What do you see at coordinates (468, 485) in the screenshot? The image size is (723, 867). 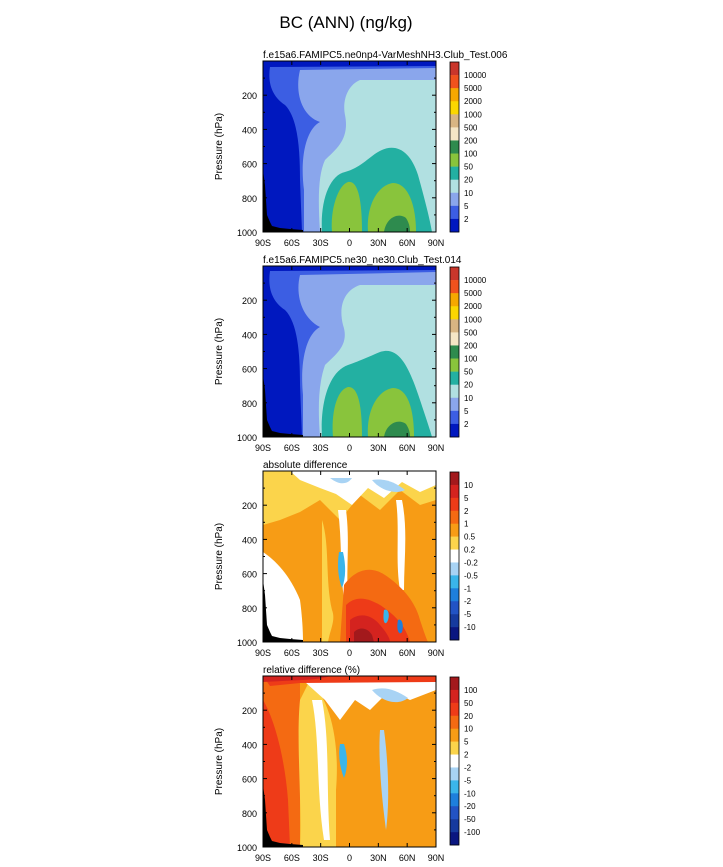 I see `colorbar-label: 10` at bounding box center [468, 485].